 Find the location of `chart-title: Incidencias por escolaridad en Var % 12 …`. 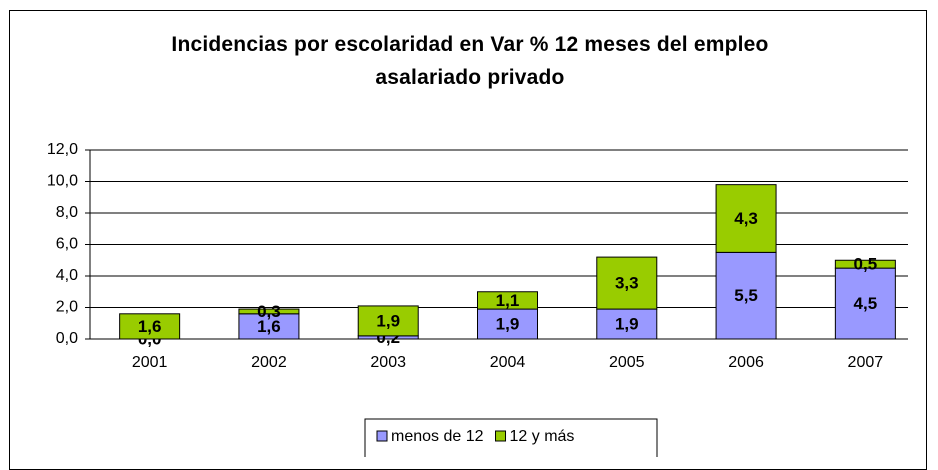

chart-title: Incidencias por escolaridad en Var % 12 … is located at coordinates (470, 61).